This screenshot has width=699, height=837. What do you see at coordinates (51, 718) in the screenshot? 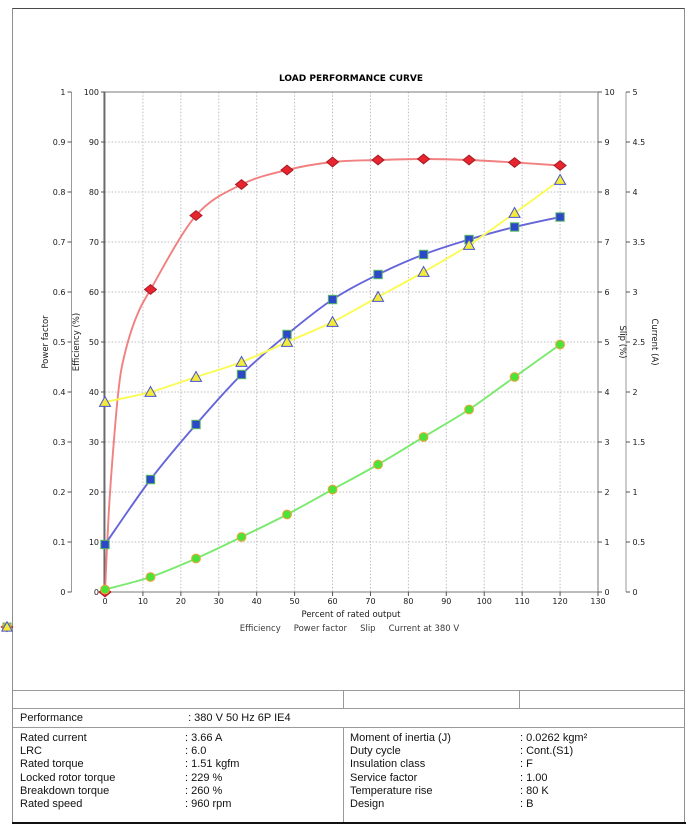
I see `performance-label: Performance` at bounding box center [51, 718].